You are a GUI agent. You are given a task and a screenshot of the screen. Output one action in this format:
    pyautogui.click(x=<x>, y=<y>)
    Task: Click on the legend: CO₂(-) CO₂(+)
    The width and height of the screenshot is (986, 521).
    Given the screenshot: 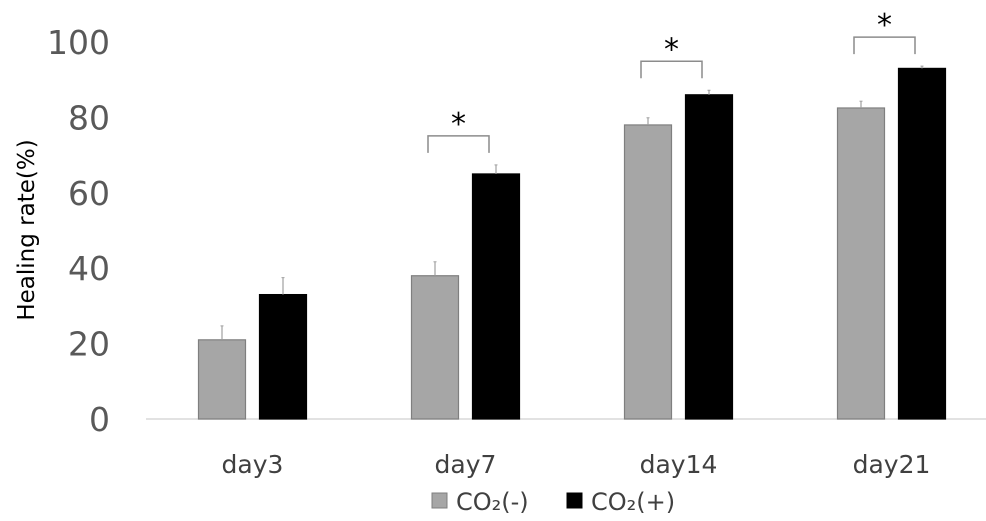 What is the action you would take?
    pyautogui.click(x=553, y=502)
    